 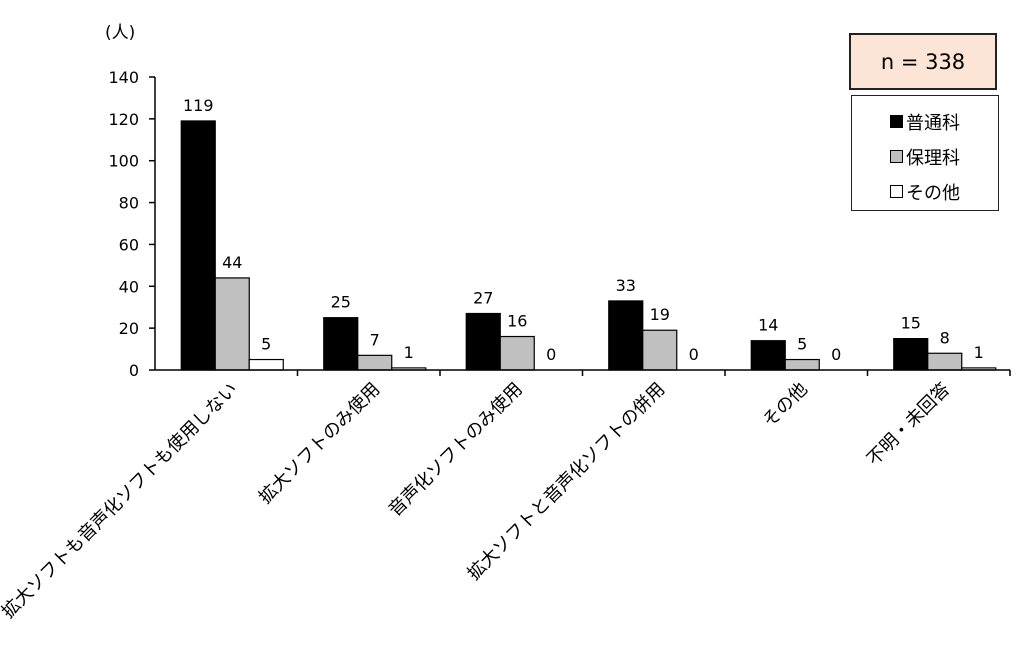 What do you see at coordinates (785, 405) in the screenshot?
I see `x-tick-label: その他` at bounding box center [785, 405].